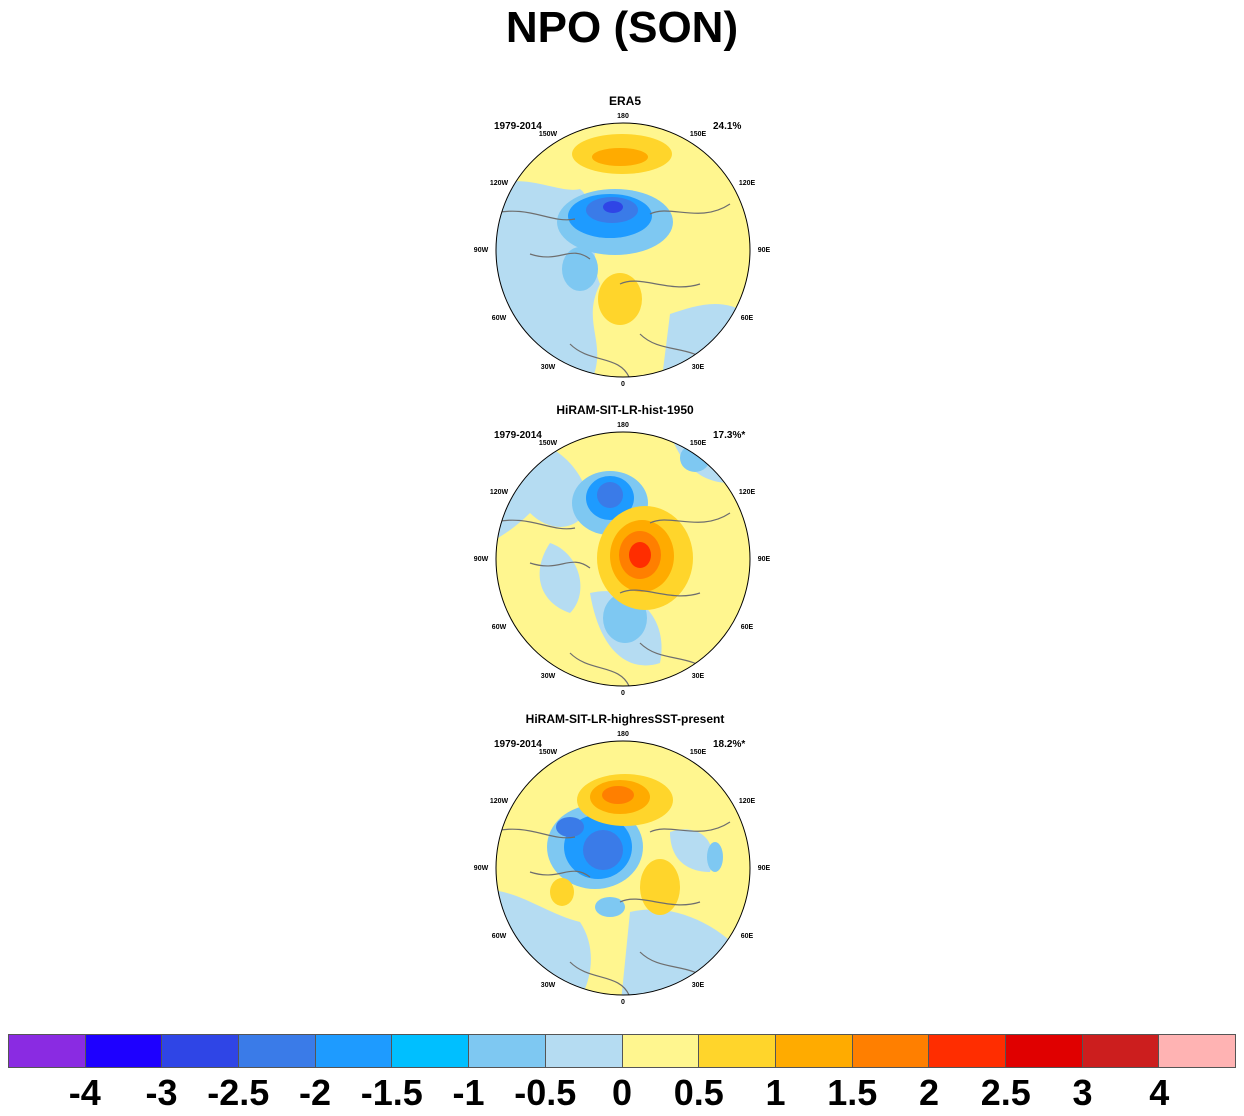  I want to click on panel-title: ERA5, so click(624, 101).